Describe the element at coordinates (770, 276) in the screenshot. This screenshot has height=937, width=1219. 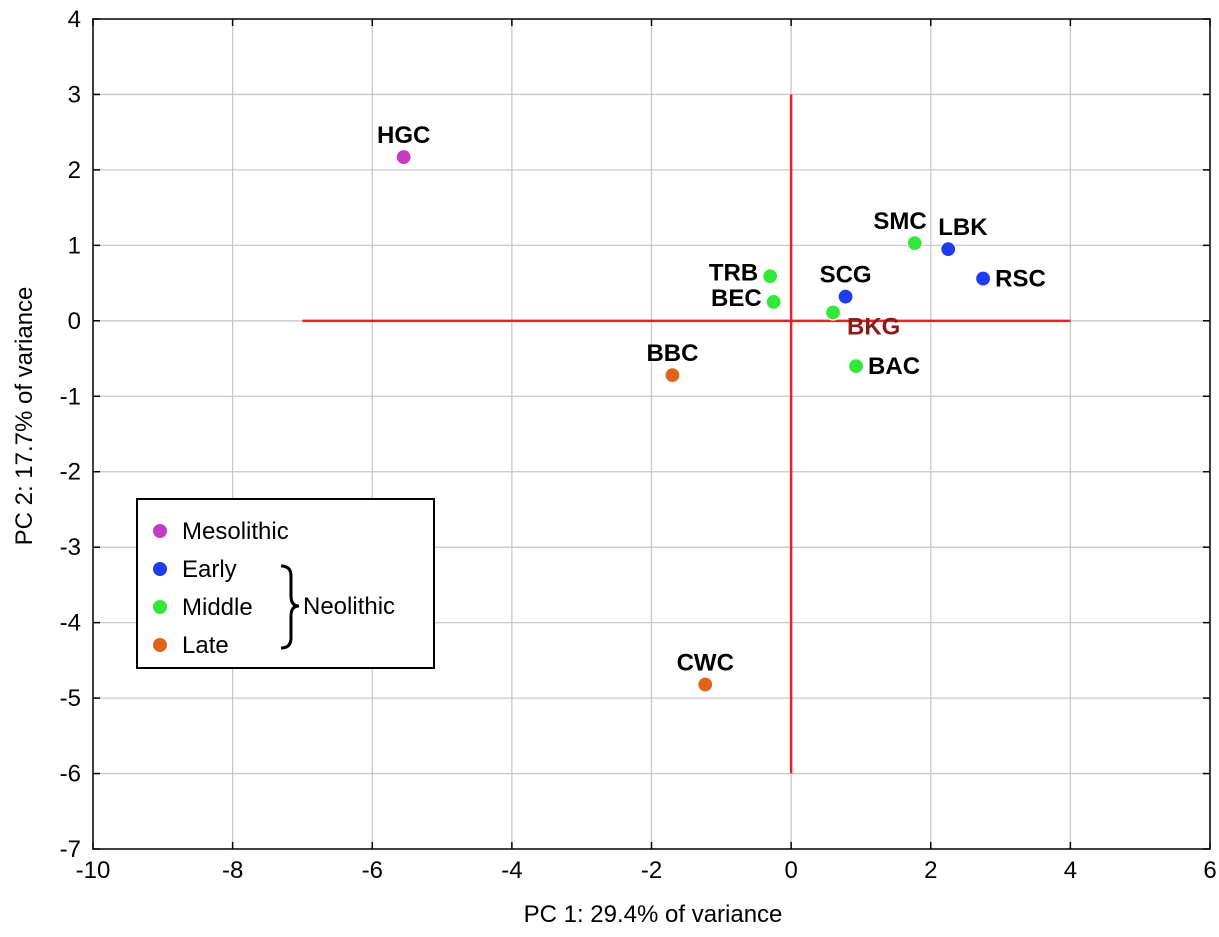
I see `data-point-trb` at that location.